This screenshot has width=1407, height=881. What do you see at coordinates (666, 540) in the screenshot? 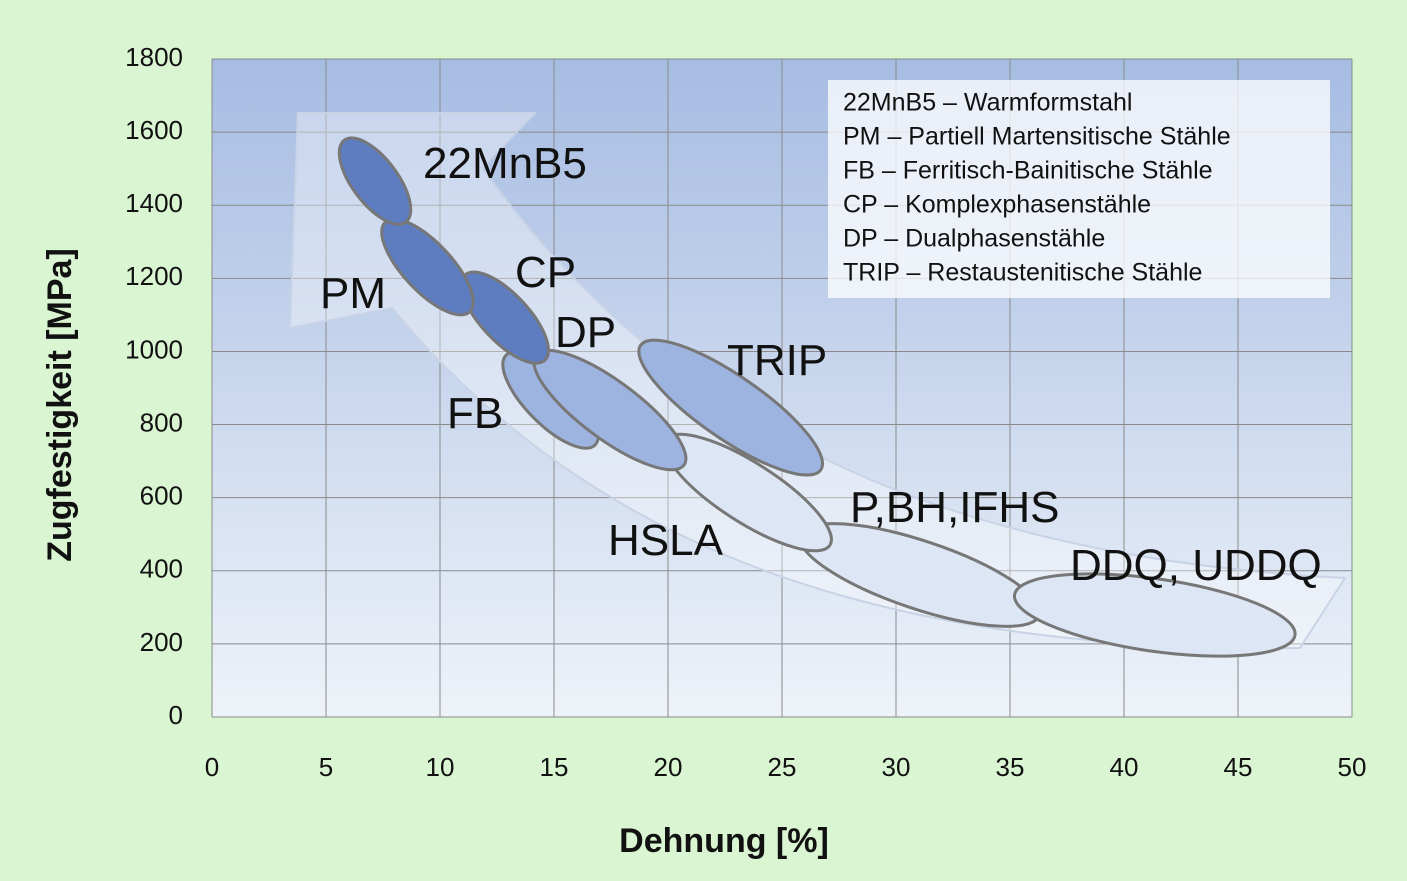
I see `region-label: HSLA` at bounding box center [666, 540].